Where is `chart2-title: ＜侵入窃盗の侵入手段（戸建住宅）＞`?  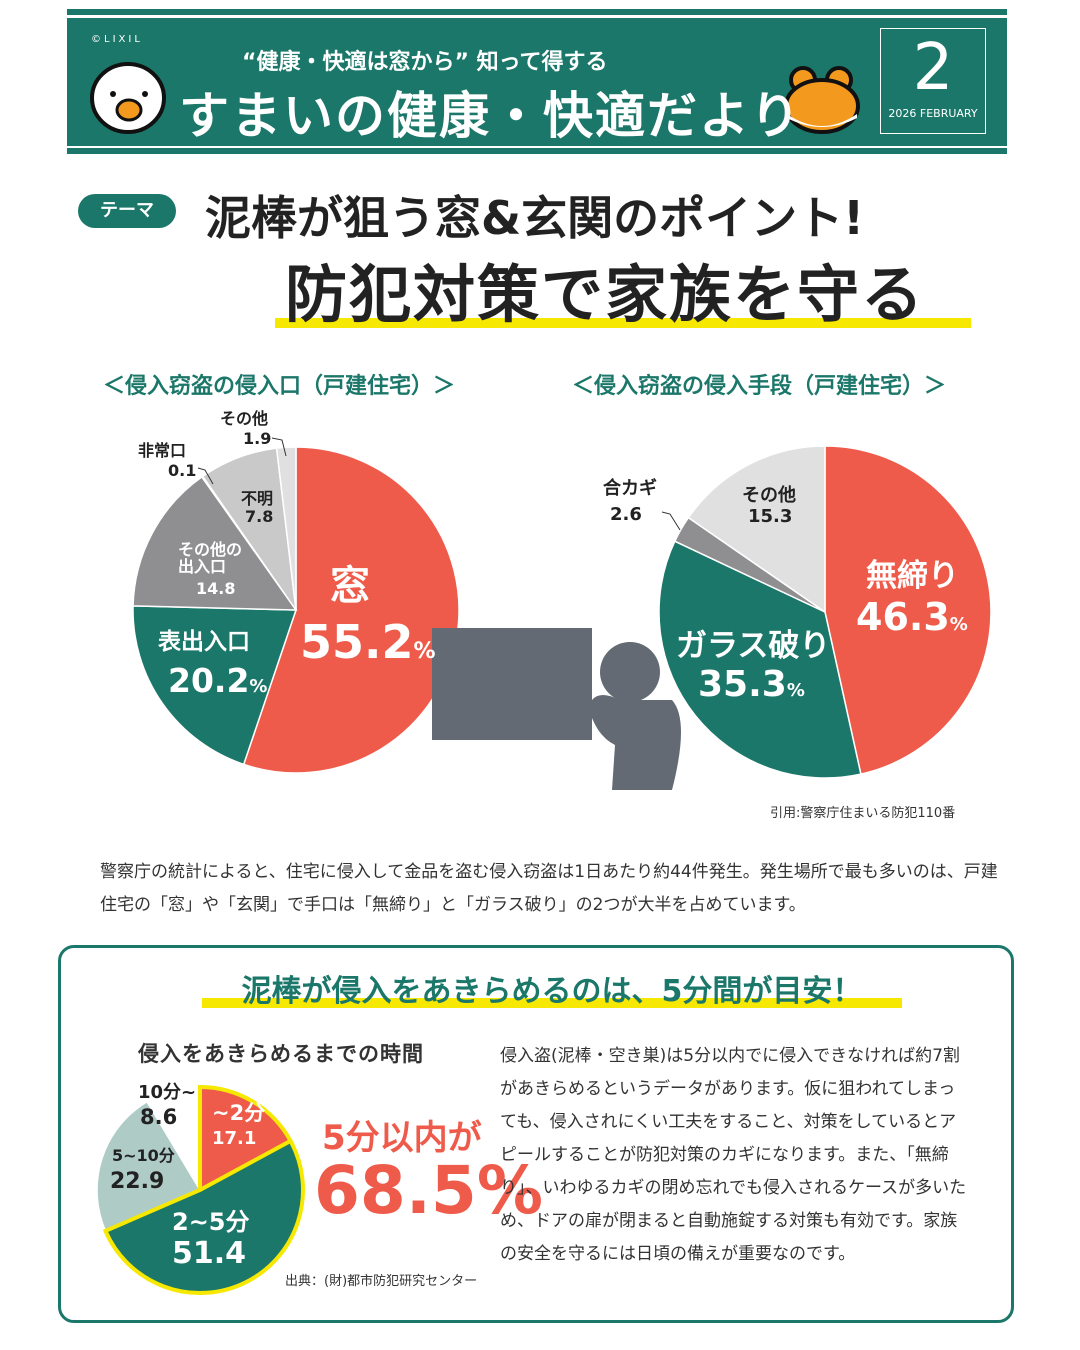
chart2-title: ＜侵入窃盗の侵入手段（戸建住宅）＞ is located at coordinates (759, 386).